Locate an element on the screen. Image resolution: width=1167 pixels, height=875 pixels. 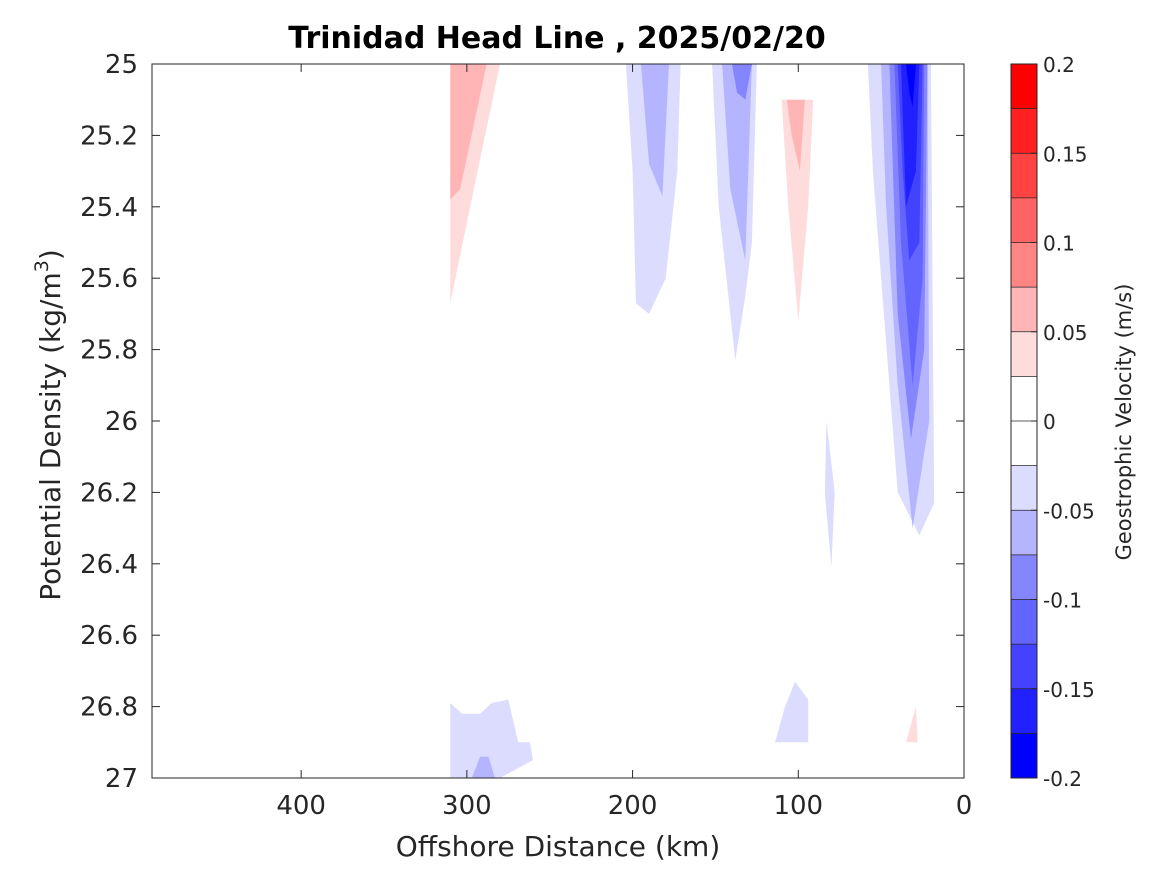
y-axis-label: Potential Density (kg/m3) is located at coordinates (49, 425).